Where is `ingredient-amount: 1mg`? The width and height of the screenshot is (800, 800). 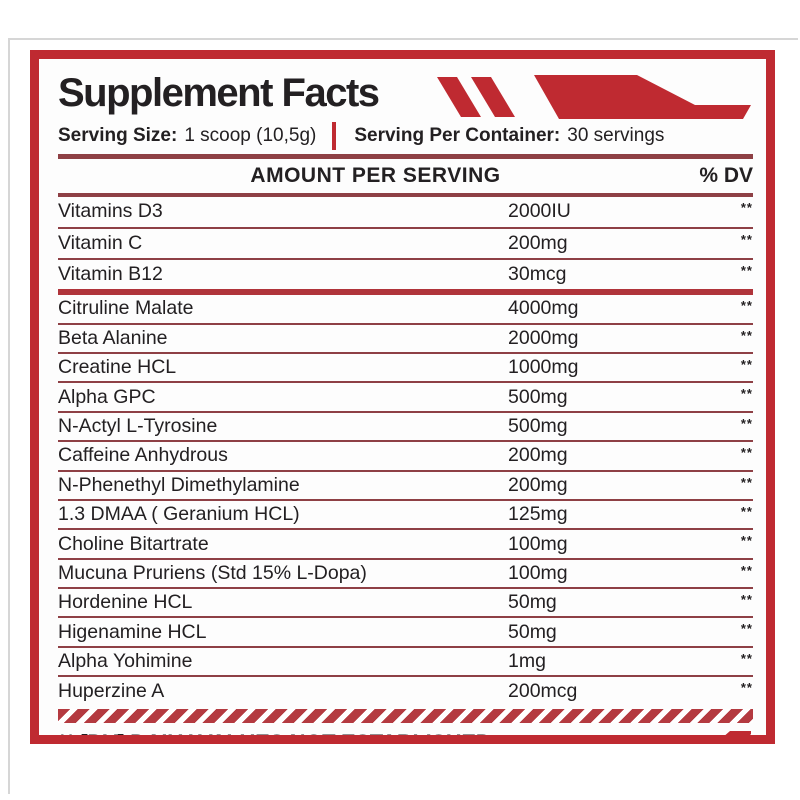 ingredient-amount: 1mg is located at coordinates (527, 661).